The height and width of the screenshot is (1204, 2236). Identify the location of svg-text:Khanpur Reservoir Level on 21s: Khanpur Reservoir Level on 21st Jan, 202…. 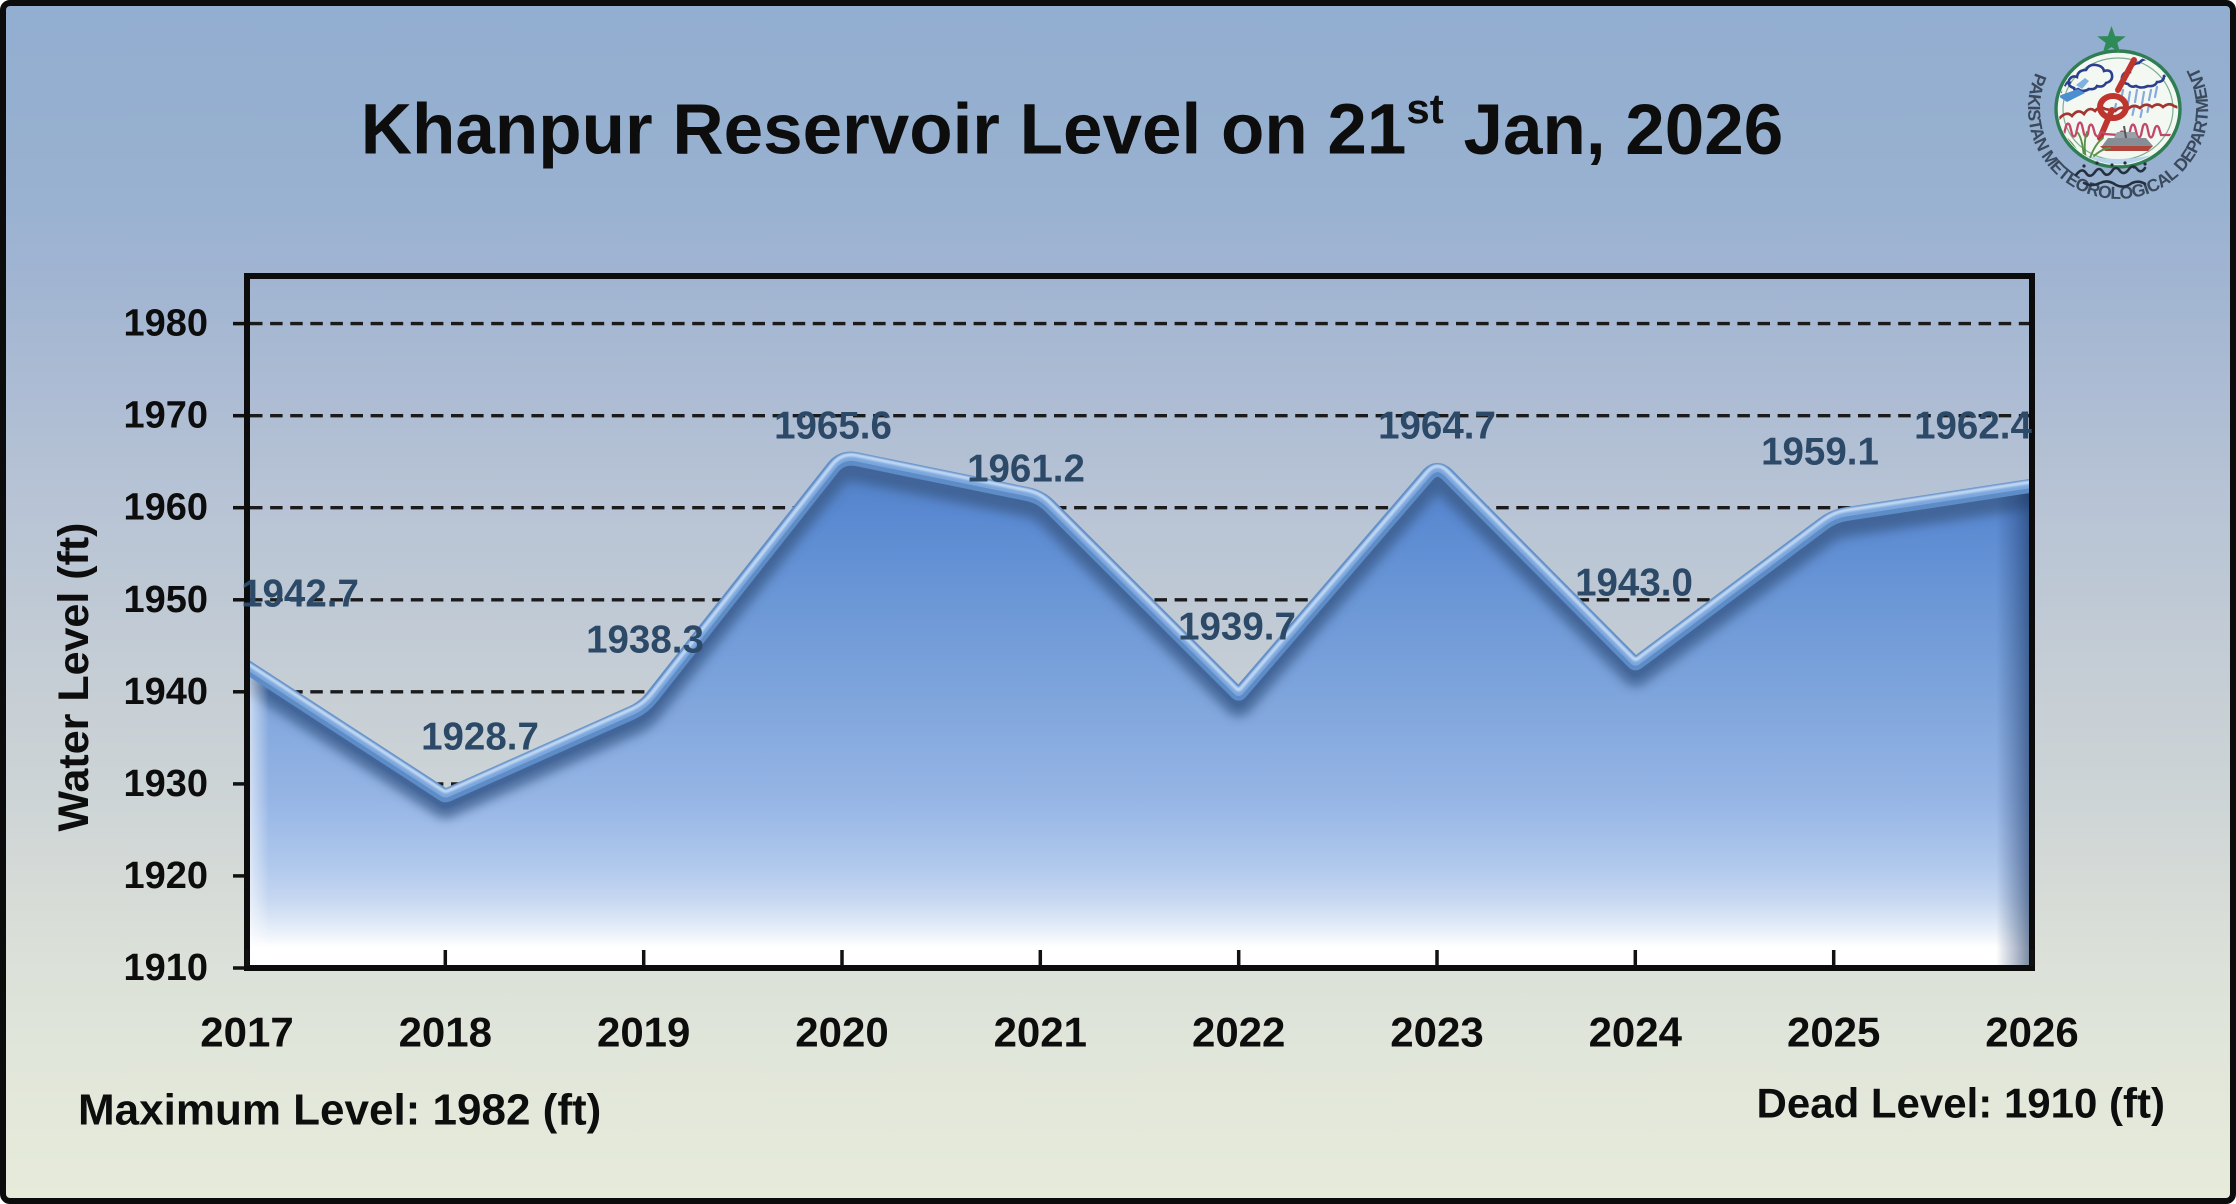
(1072, 127).